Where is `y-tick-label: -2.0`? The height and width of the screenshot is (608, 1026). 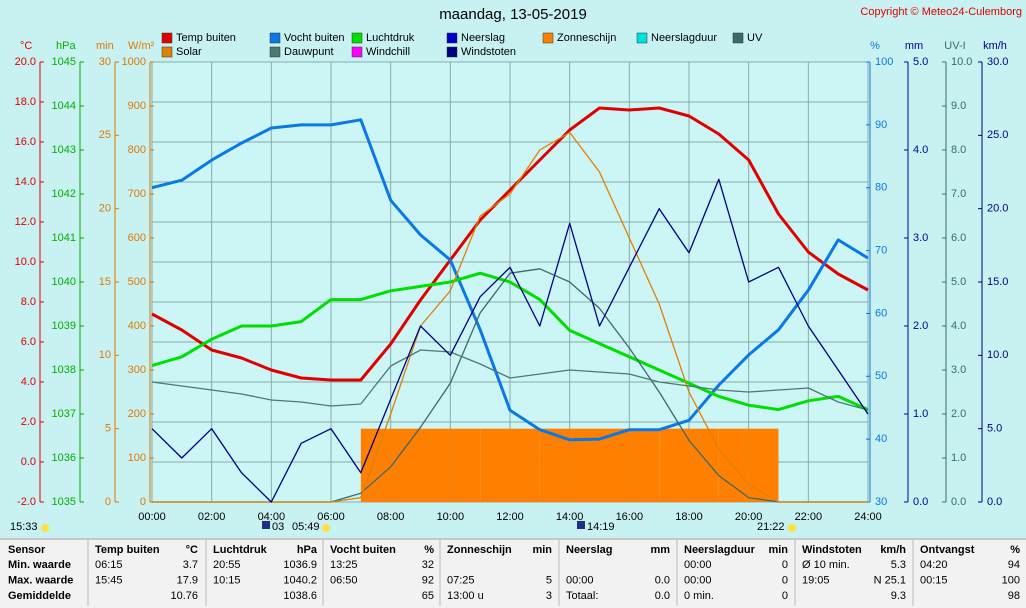
y-tick-label: -2.0 is located at coordinates (26, 502).